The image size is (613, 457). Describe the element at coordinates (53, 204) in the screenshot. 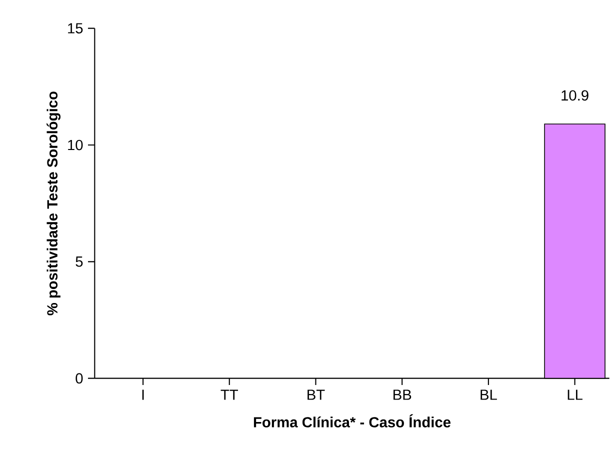

I see `y-axis-title: % positividade Teste Sorológico` at that location.